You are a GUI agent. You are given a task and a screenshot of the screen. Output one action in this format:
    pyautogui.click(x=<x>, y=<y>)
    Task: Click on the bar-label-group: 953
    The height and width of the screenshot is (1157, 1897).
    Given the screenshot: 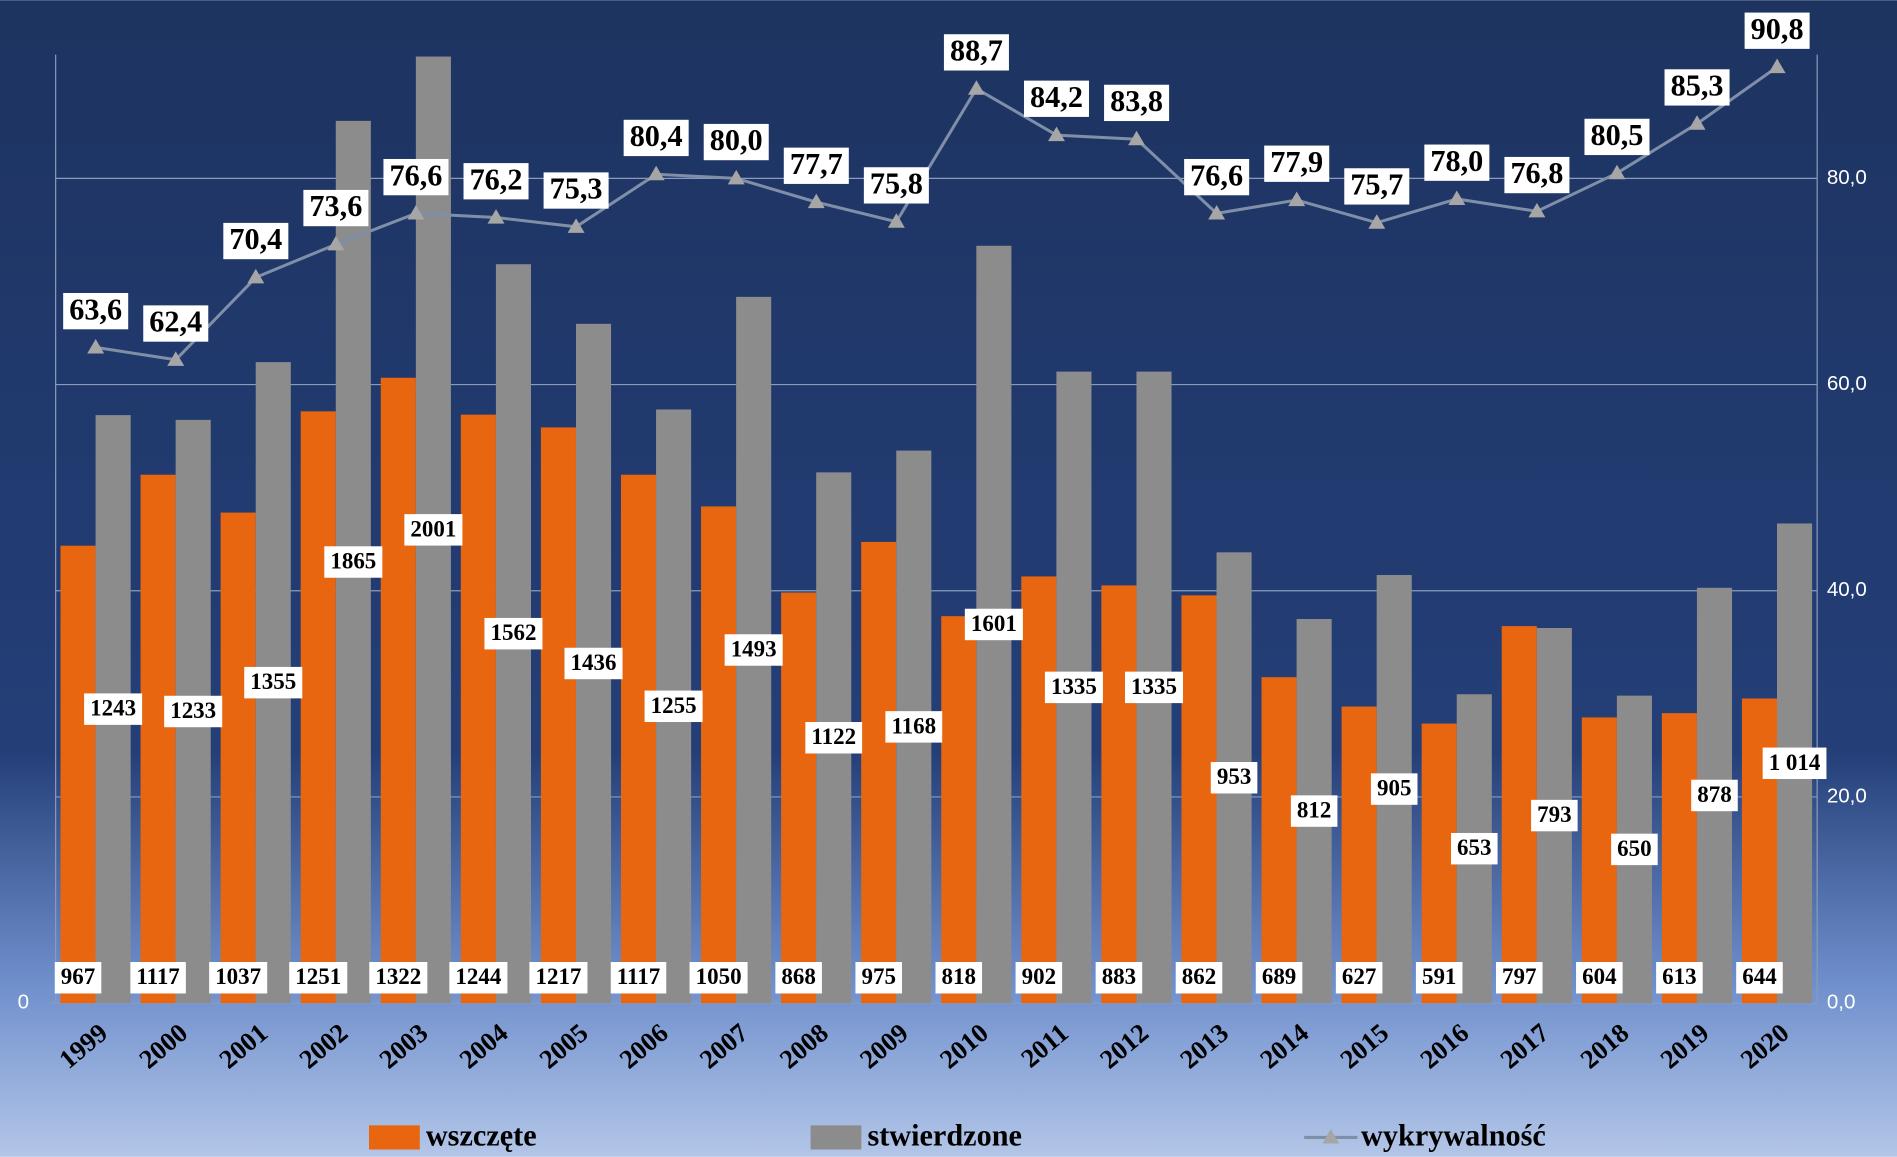 What is the action you would take?
    pyautogui.click(x=1234, y=778)
    